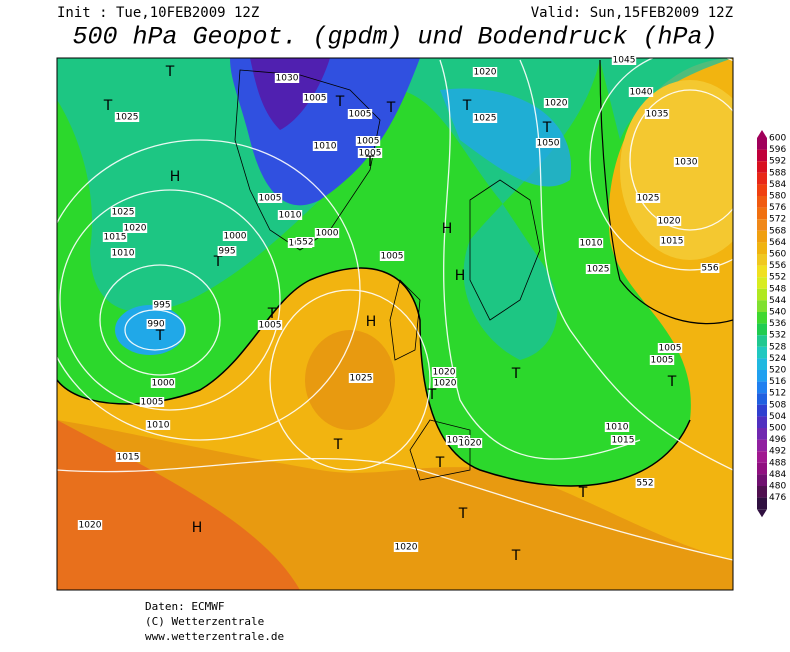 Image resolution: width=790 pixels, height=652 pixels. I want to click on colorbar-label: 564, so click(777, 243).